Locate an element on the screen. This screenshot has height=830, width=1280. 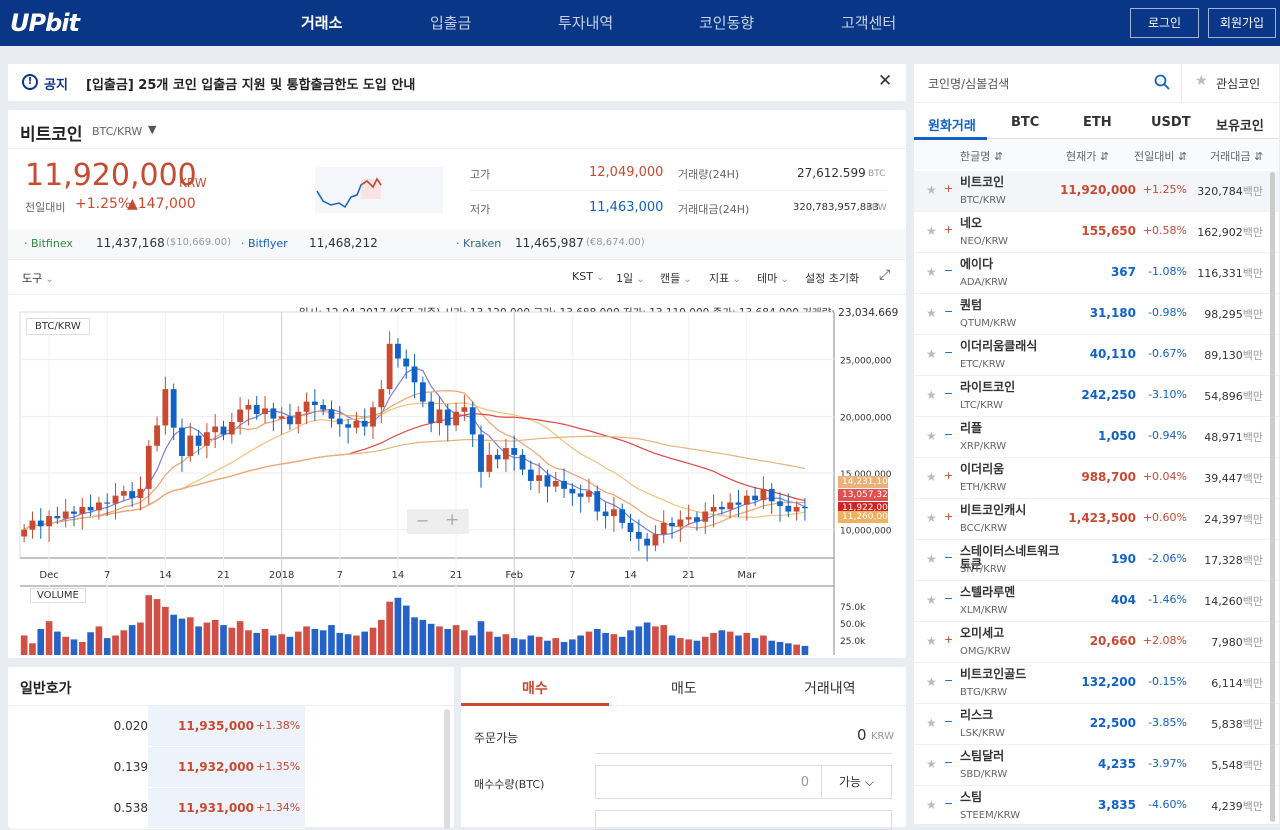
interval-dropdown: 1일 is located at coordinates (630, 278).